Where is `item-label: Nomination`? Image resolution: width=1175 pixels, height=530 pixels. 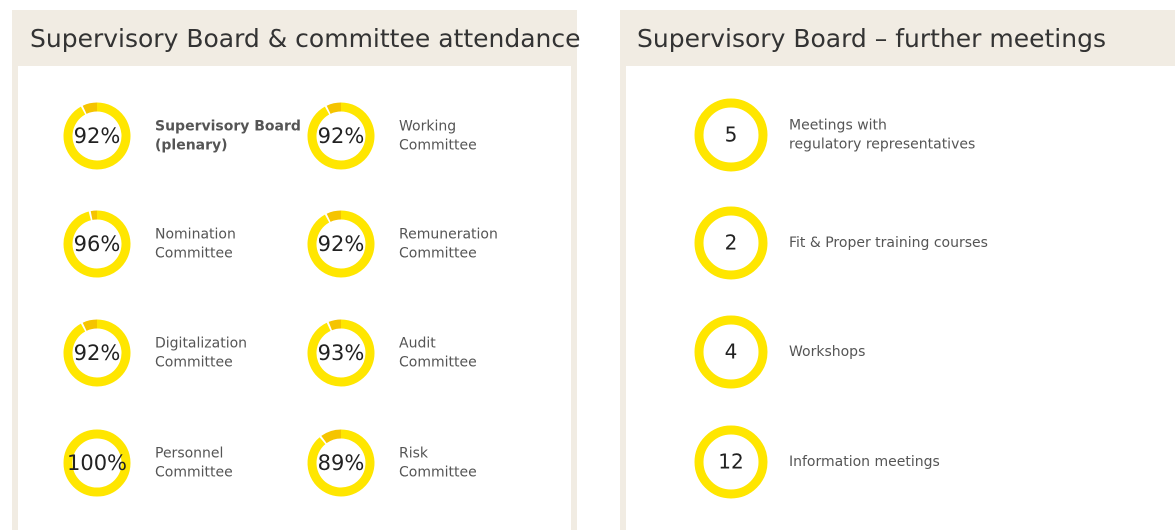
item-label: Nomination is located at coordinates (195, 235).